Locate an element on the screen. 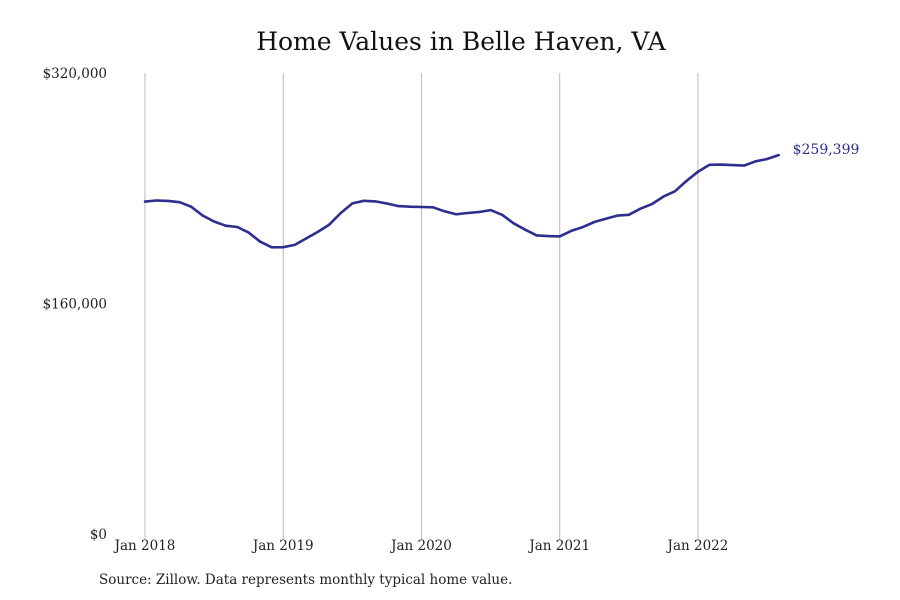  home-value-line is located at coordinates (461, 201).